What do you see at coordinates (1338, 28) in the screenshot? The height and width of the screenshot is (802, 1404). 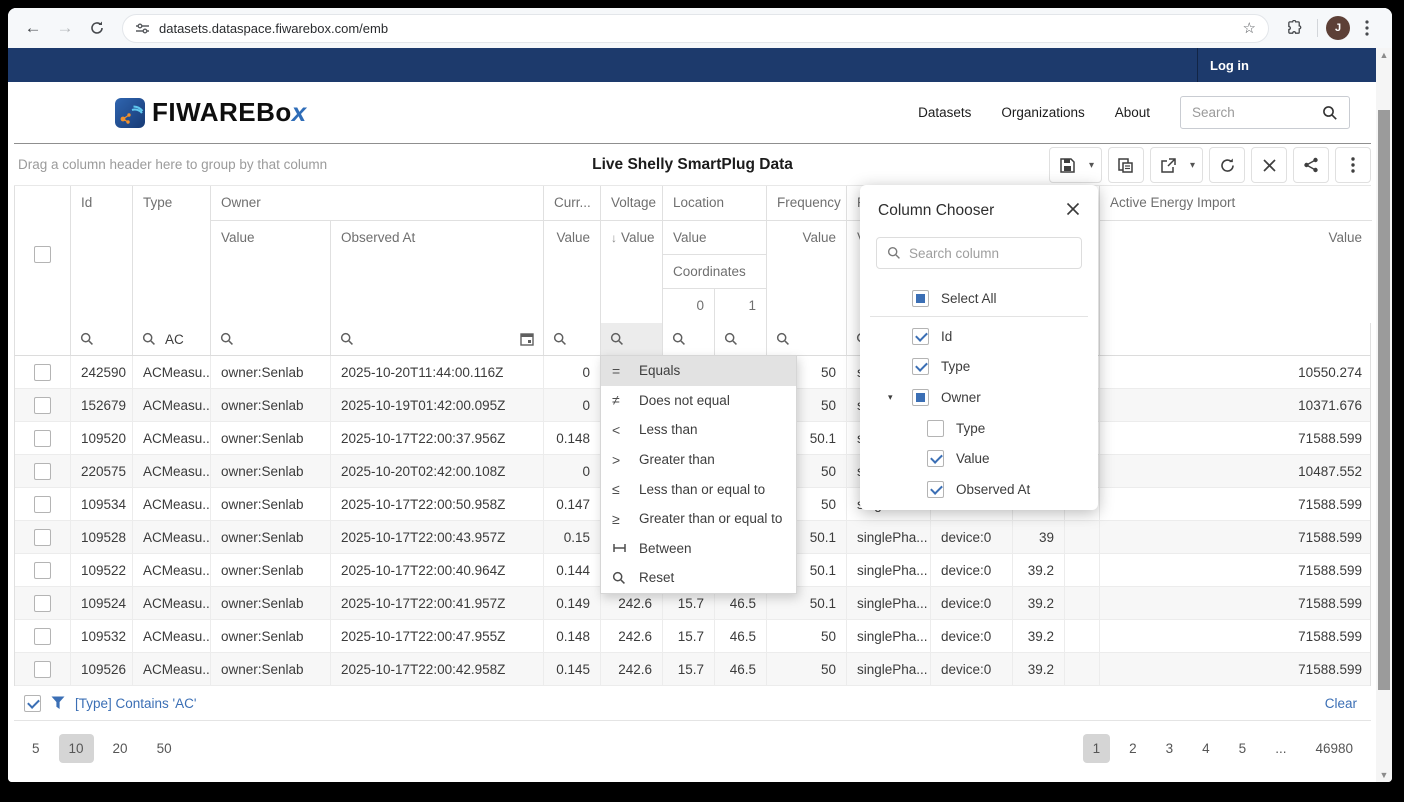 I see `profile-avatar: J` at bounding box center [1338, 28].